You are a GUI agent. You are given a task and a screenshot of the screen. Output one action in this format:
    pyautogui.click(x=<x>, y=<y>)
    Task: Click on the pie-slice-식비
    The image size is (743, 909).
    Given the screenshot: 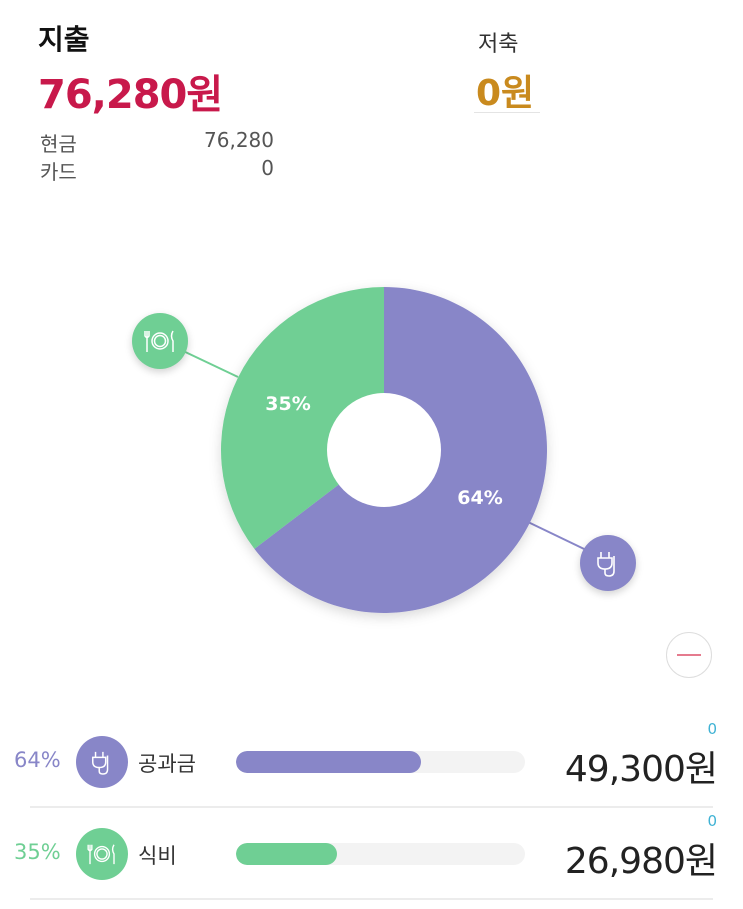 What is the action you would take?
    pyautogui.click(x=302, y=418)
    